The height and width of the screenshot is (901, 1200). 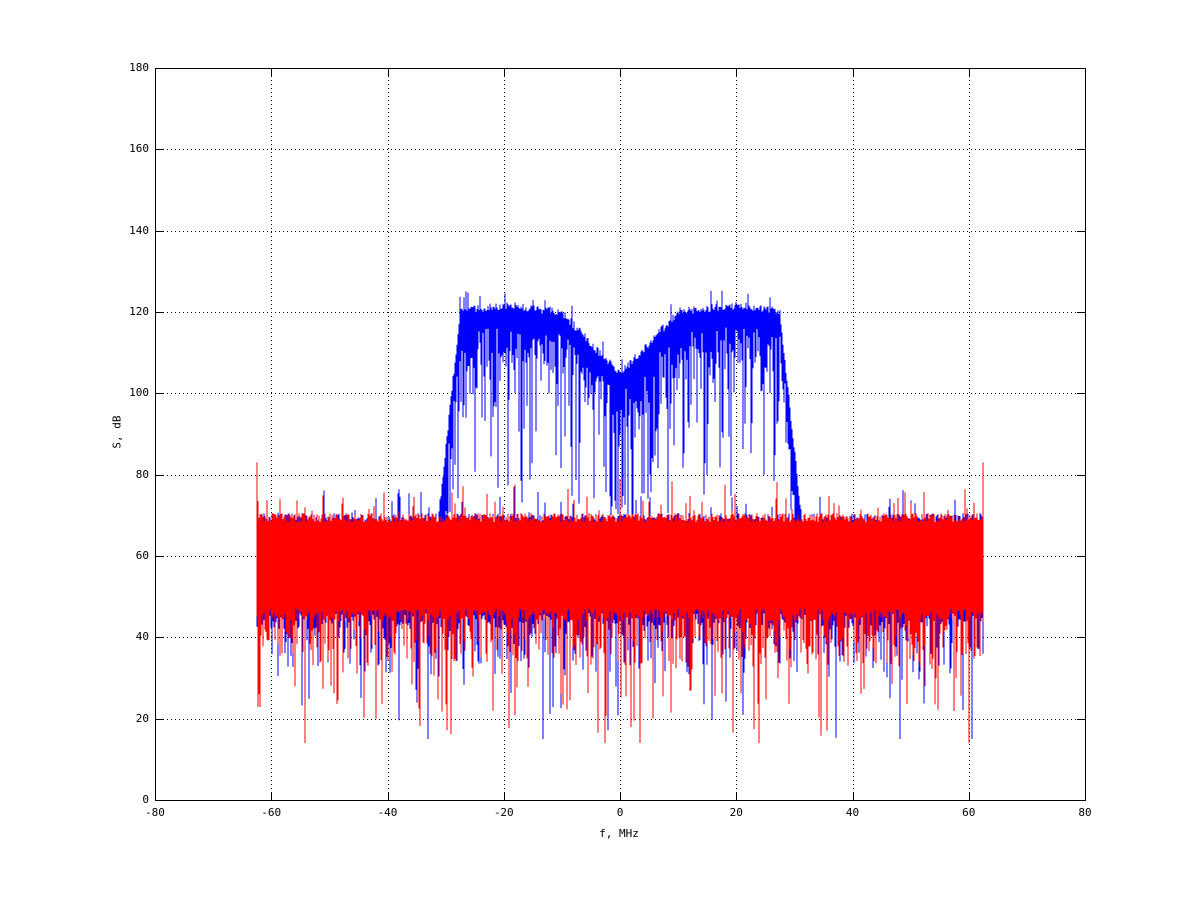 I want to click on x-tick-label: -80, so click(x=155, y=812).